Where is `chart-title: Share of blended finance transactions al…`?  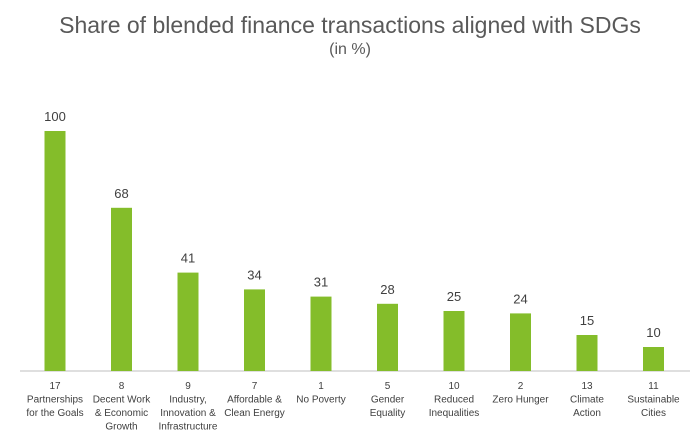 chart-title: Share of blended finance transactions al… is located at coordinates (350, 25).